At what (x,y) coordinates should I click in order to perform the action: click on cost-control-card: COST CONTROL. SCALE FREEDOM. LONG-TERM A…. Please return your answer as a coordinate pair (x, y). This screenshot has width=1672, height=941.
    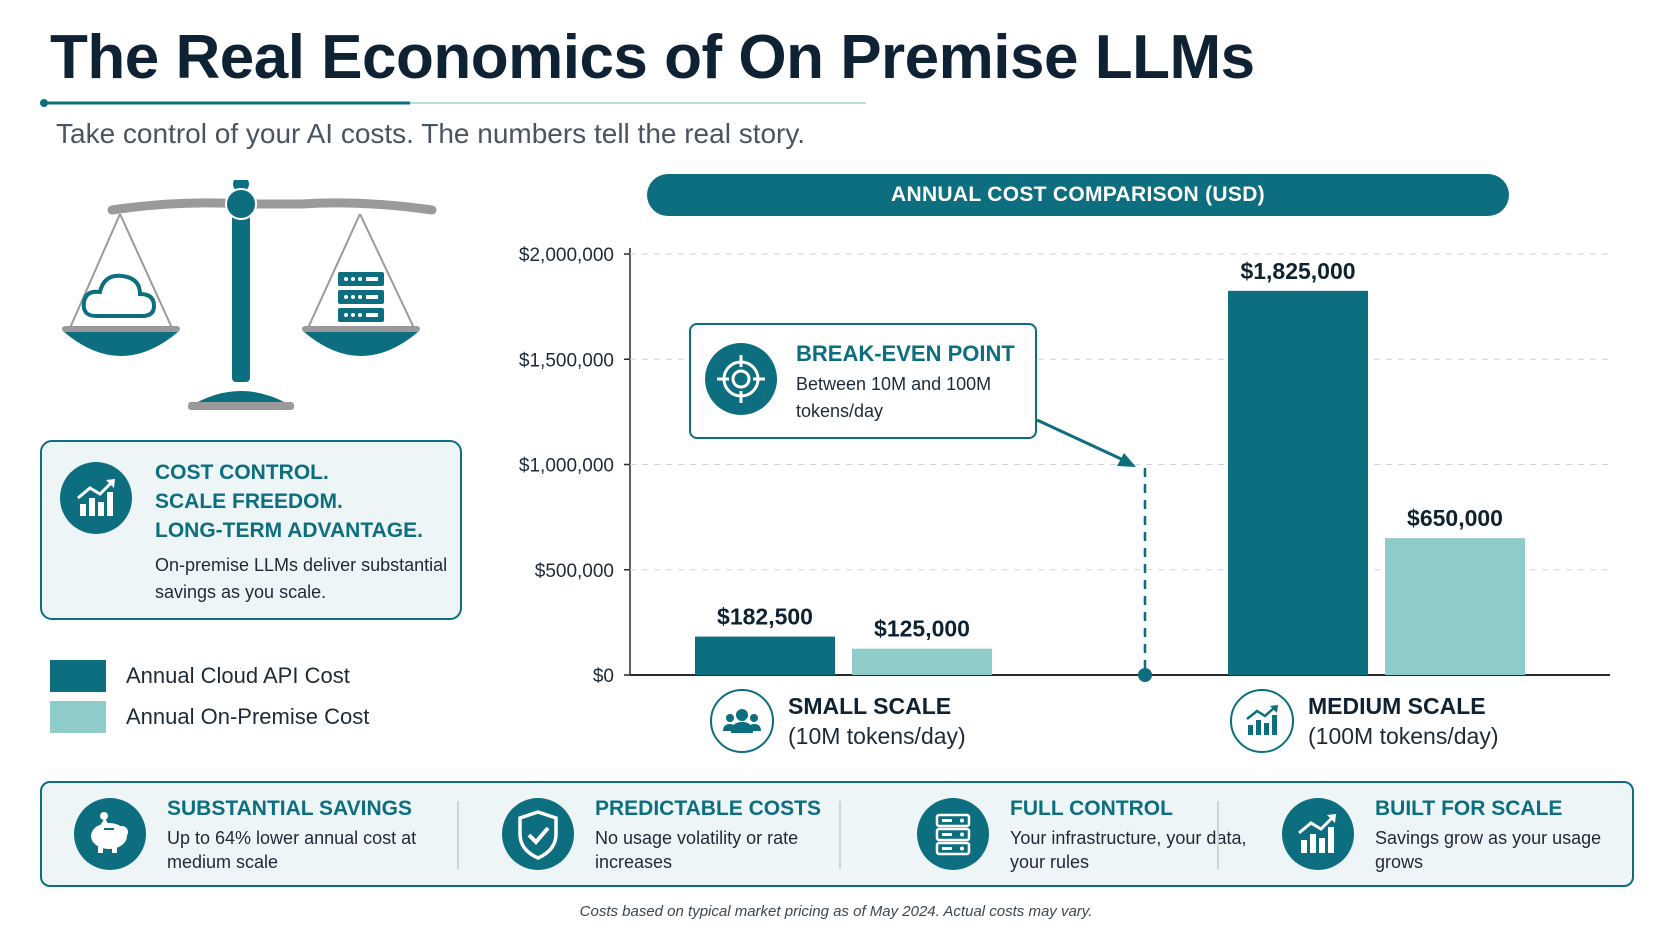
    Looking at the image, I should click on (251, 530).